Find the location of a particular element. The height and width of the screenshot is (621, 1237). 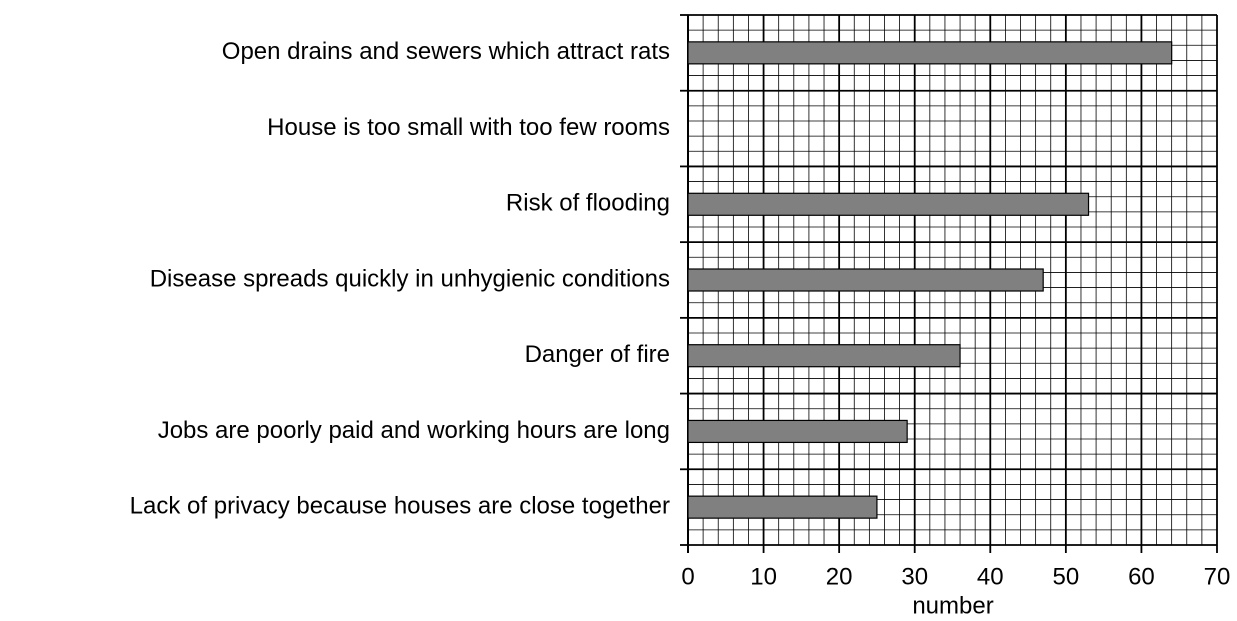

x-tick-label: 40 is located at coordinates (990, 576).